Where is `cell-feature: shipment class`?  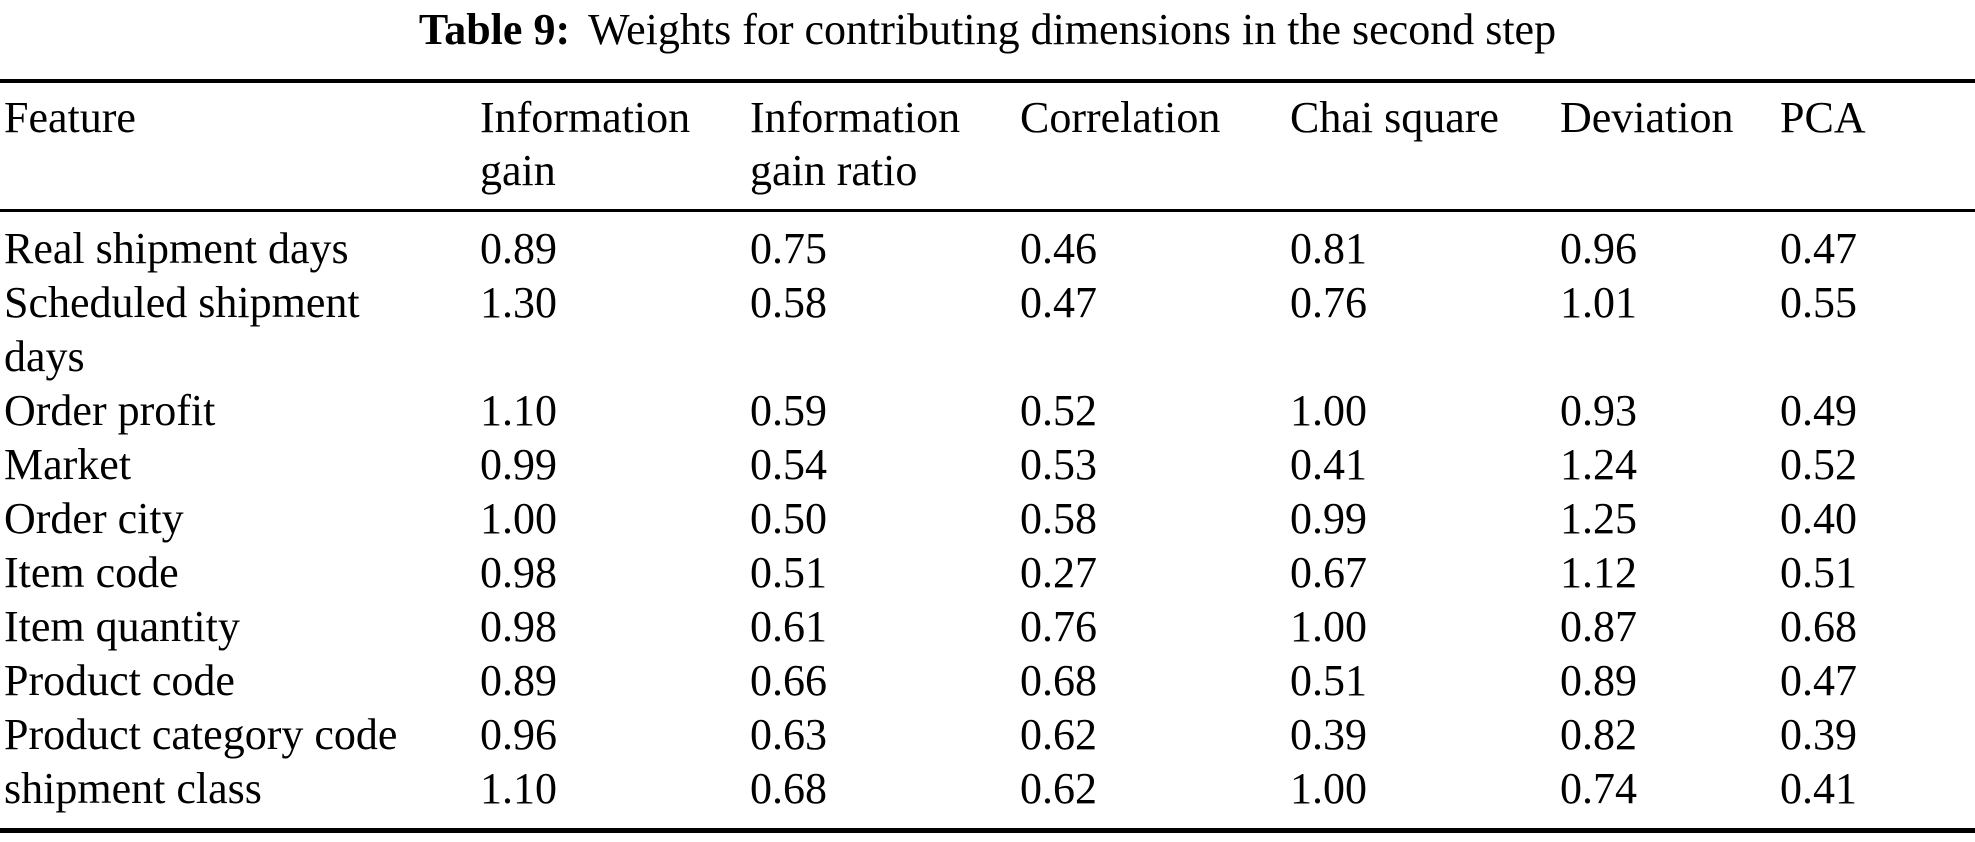
cell-feature: shipment class is located at coordinates (240, 796).